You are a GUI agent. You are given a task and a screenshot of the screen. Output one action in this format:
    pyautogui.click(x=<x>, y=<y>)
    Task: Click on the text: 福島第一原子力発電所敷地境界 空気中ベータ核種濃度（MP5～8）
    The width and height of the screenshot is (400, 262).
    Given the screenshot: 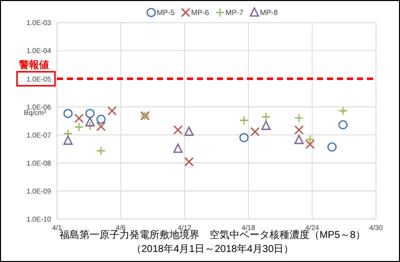 What is the action you would take?
    pyautogui.click(x=212, y=235)
    